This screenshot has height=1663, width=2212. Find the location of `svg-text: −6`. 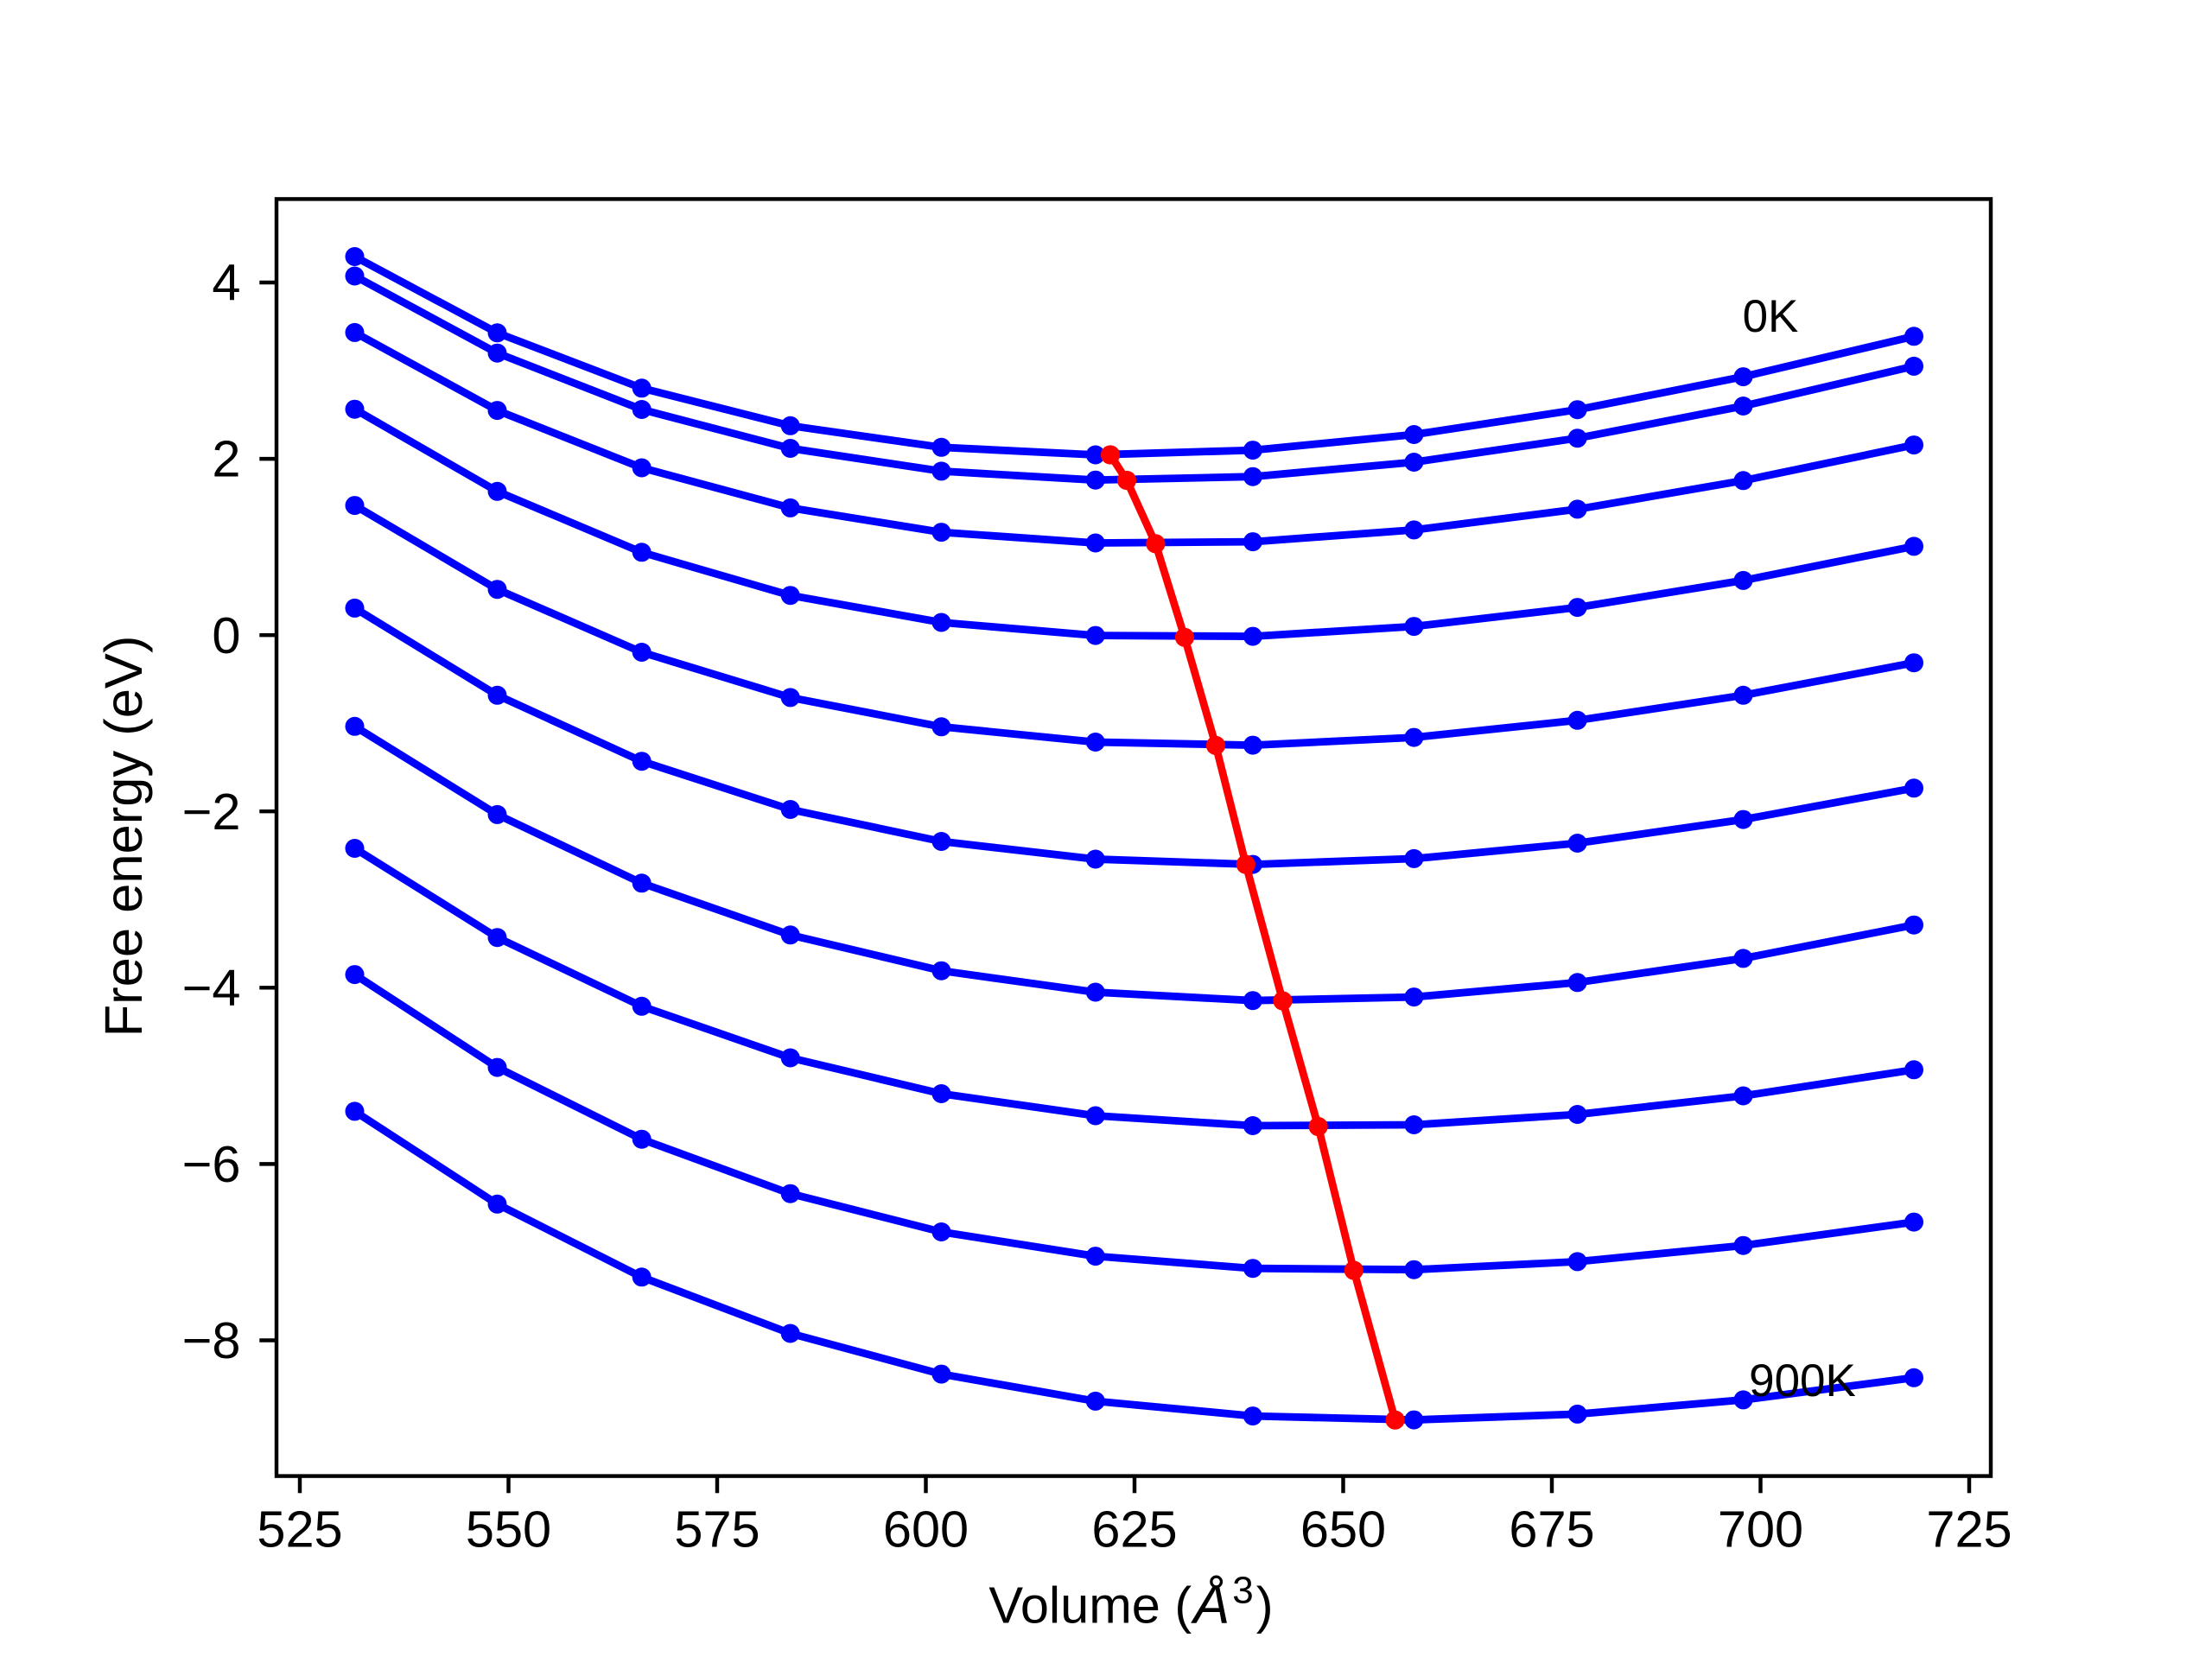

svg-text: −6 is located at coordinates (211, 1164).